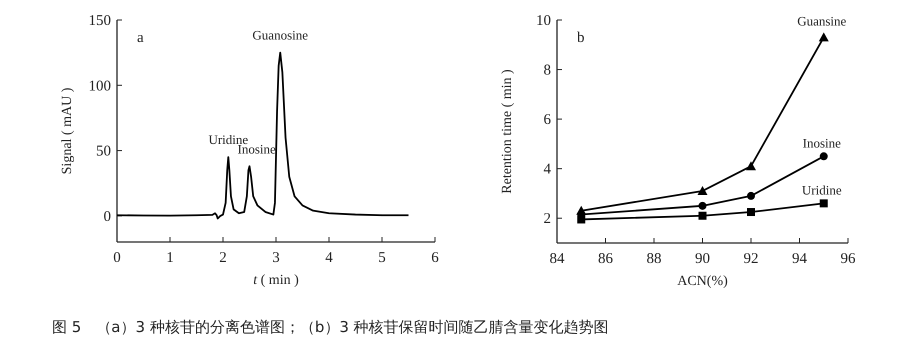  I want to click on y-tick-label: 50, so click(103, 152).